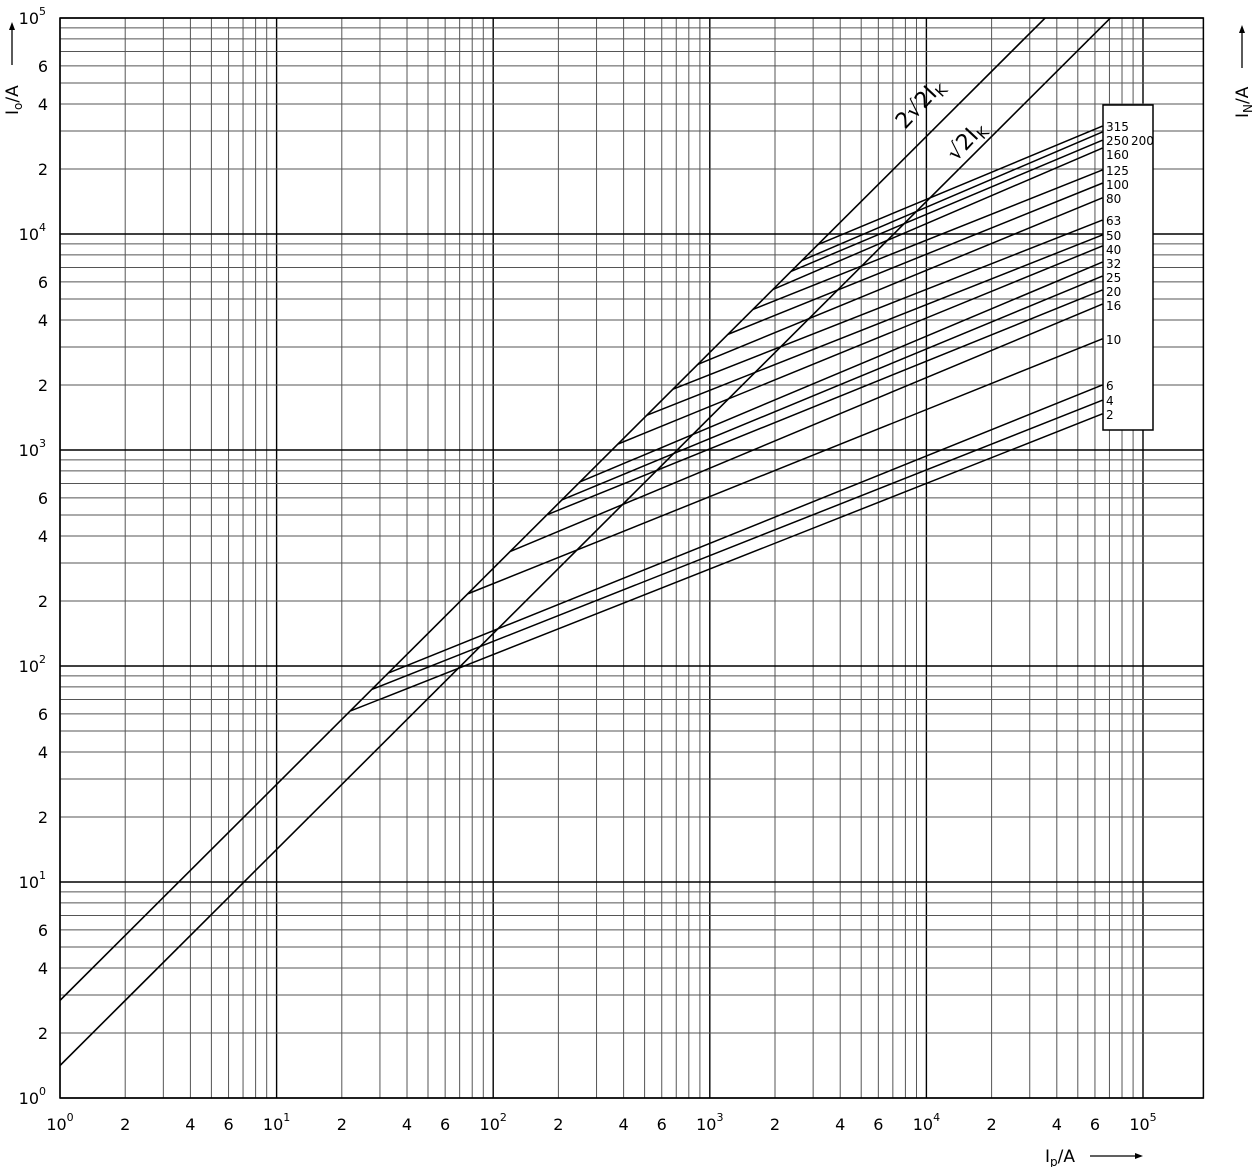 This screenshot has height=1167, width=1252. Describe the element at coordinates (32, 664) in the screenshot. I see `y-tick-label: 10²` at that location.